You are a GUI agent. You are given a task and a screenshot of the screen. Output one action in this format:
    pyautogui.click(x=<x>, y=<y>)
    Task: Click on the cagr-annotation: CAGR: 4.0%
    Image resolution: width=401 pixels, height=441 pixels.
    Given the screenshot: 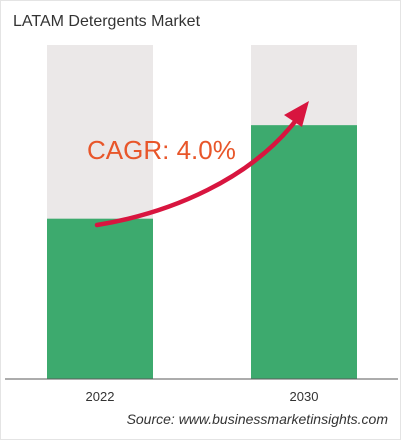 What is the action you would take?
    pyautogui.click(x=161, y=150)
    